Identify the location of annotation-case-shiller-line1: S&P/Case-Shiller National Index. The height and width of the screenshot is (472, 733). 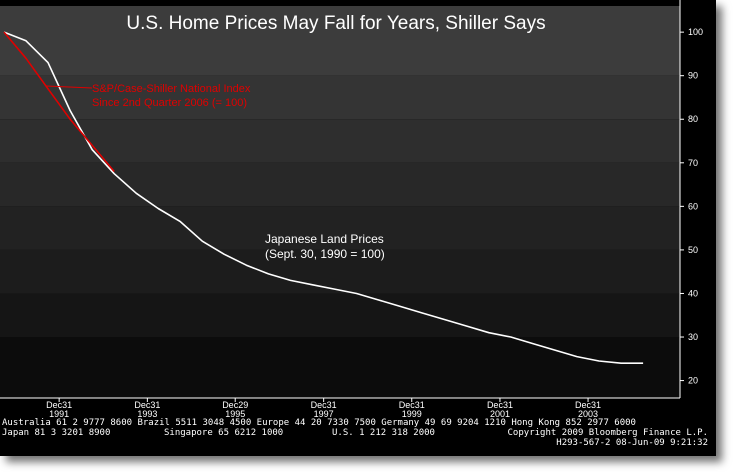
(171, 89).